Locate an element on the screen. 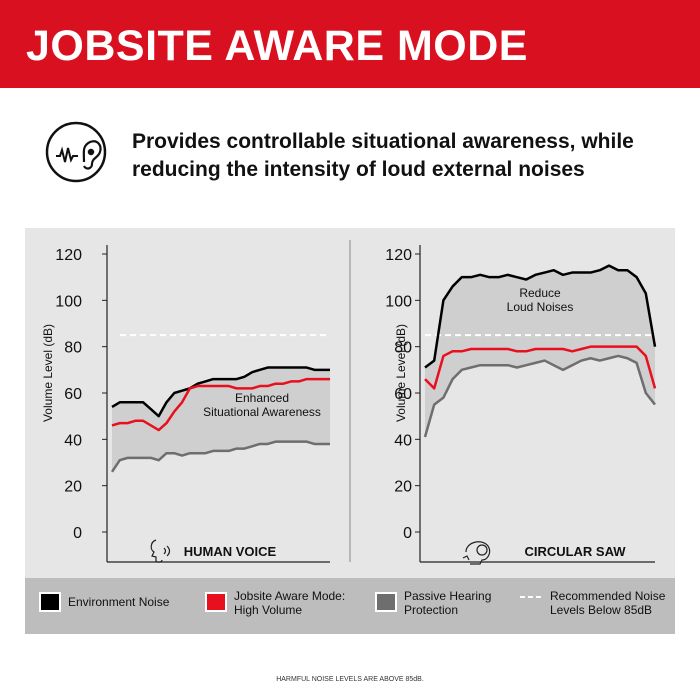 The height and width of the screenshot is (700, 700). legend-label: Recommended Noise Levels Below 85dB is located at coordinates (608, 603).